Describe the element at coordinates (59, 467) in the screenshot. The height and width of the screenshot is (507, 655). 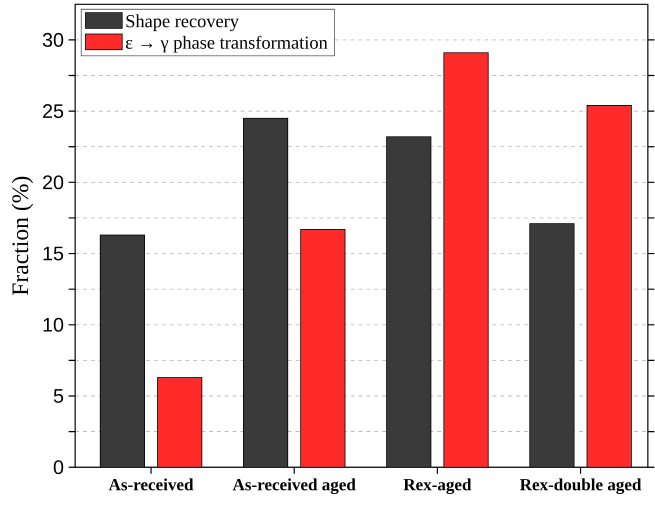
I see `y-tick-label: 0` at that location.